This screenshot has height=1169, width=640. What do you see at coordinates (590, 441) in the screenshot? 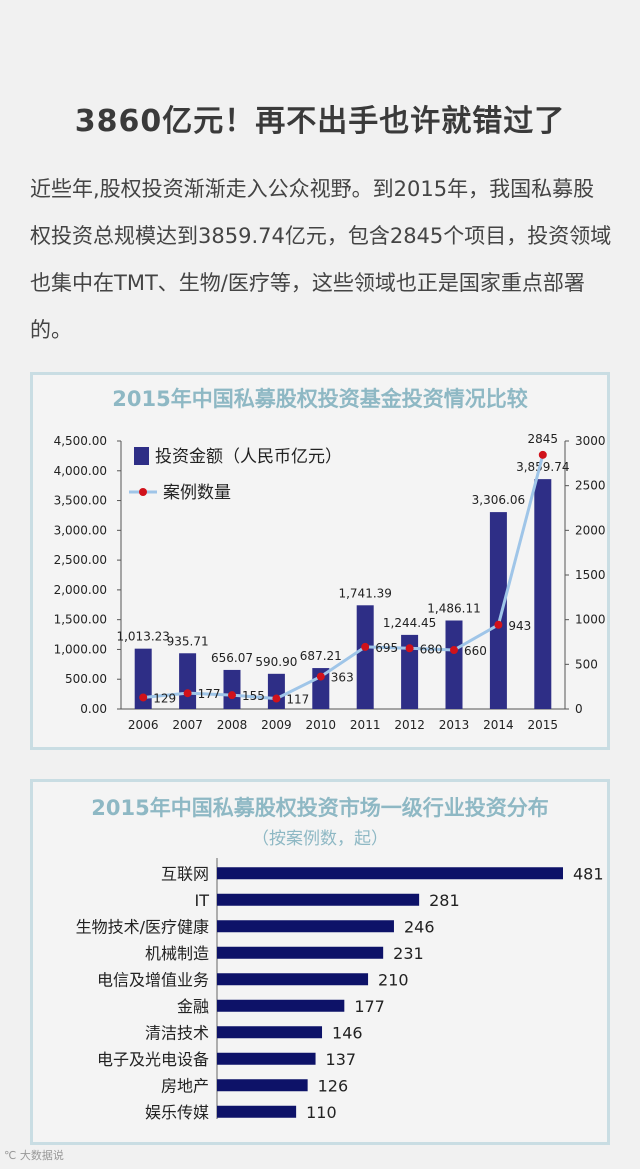
I see `right-tick-label: 3000` at bounding box center [590, 441].